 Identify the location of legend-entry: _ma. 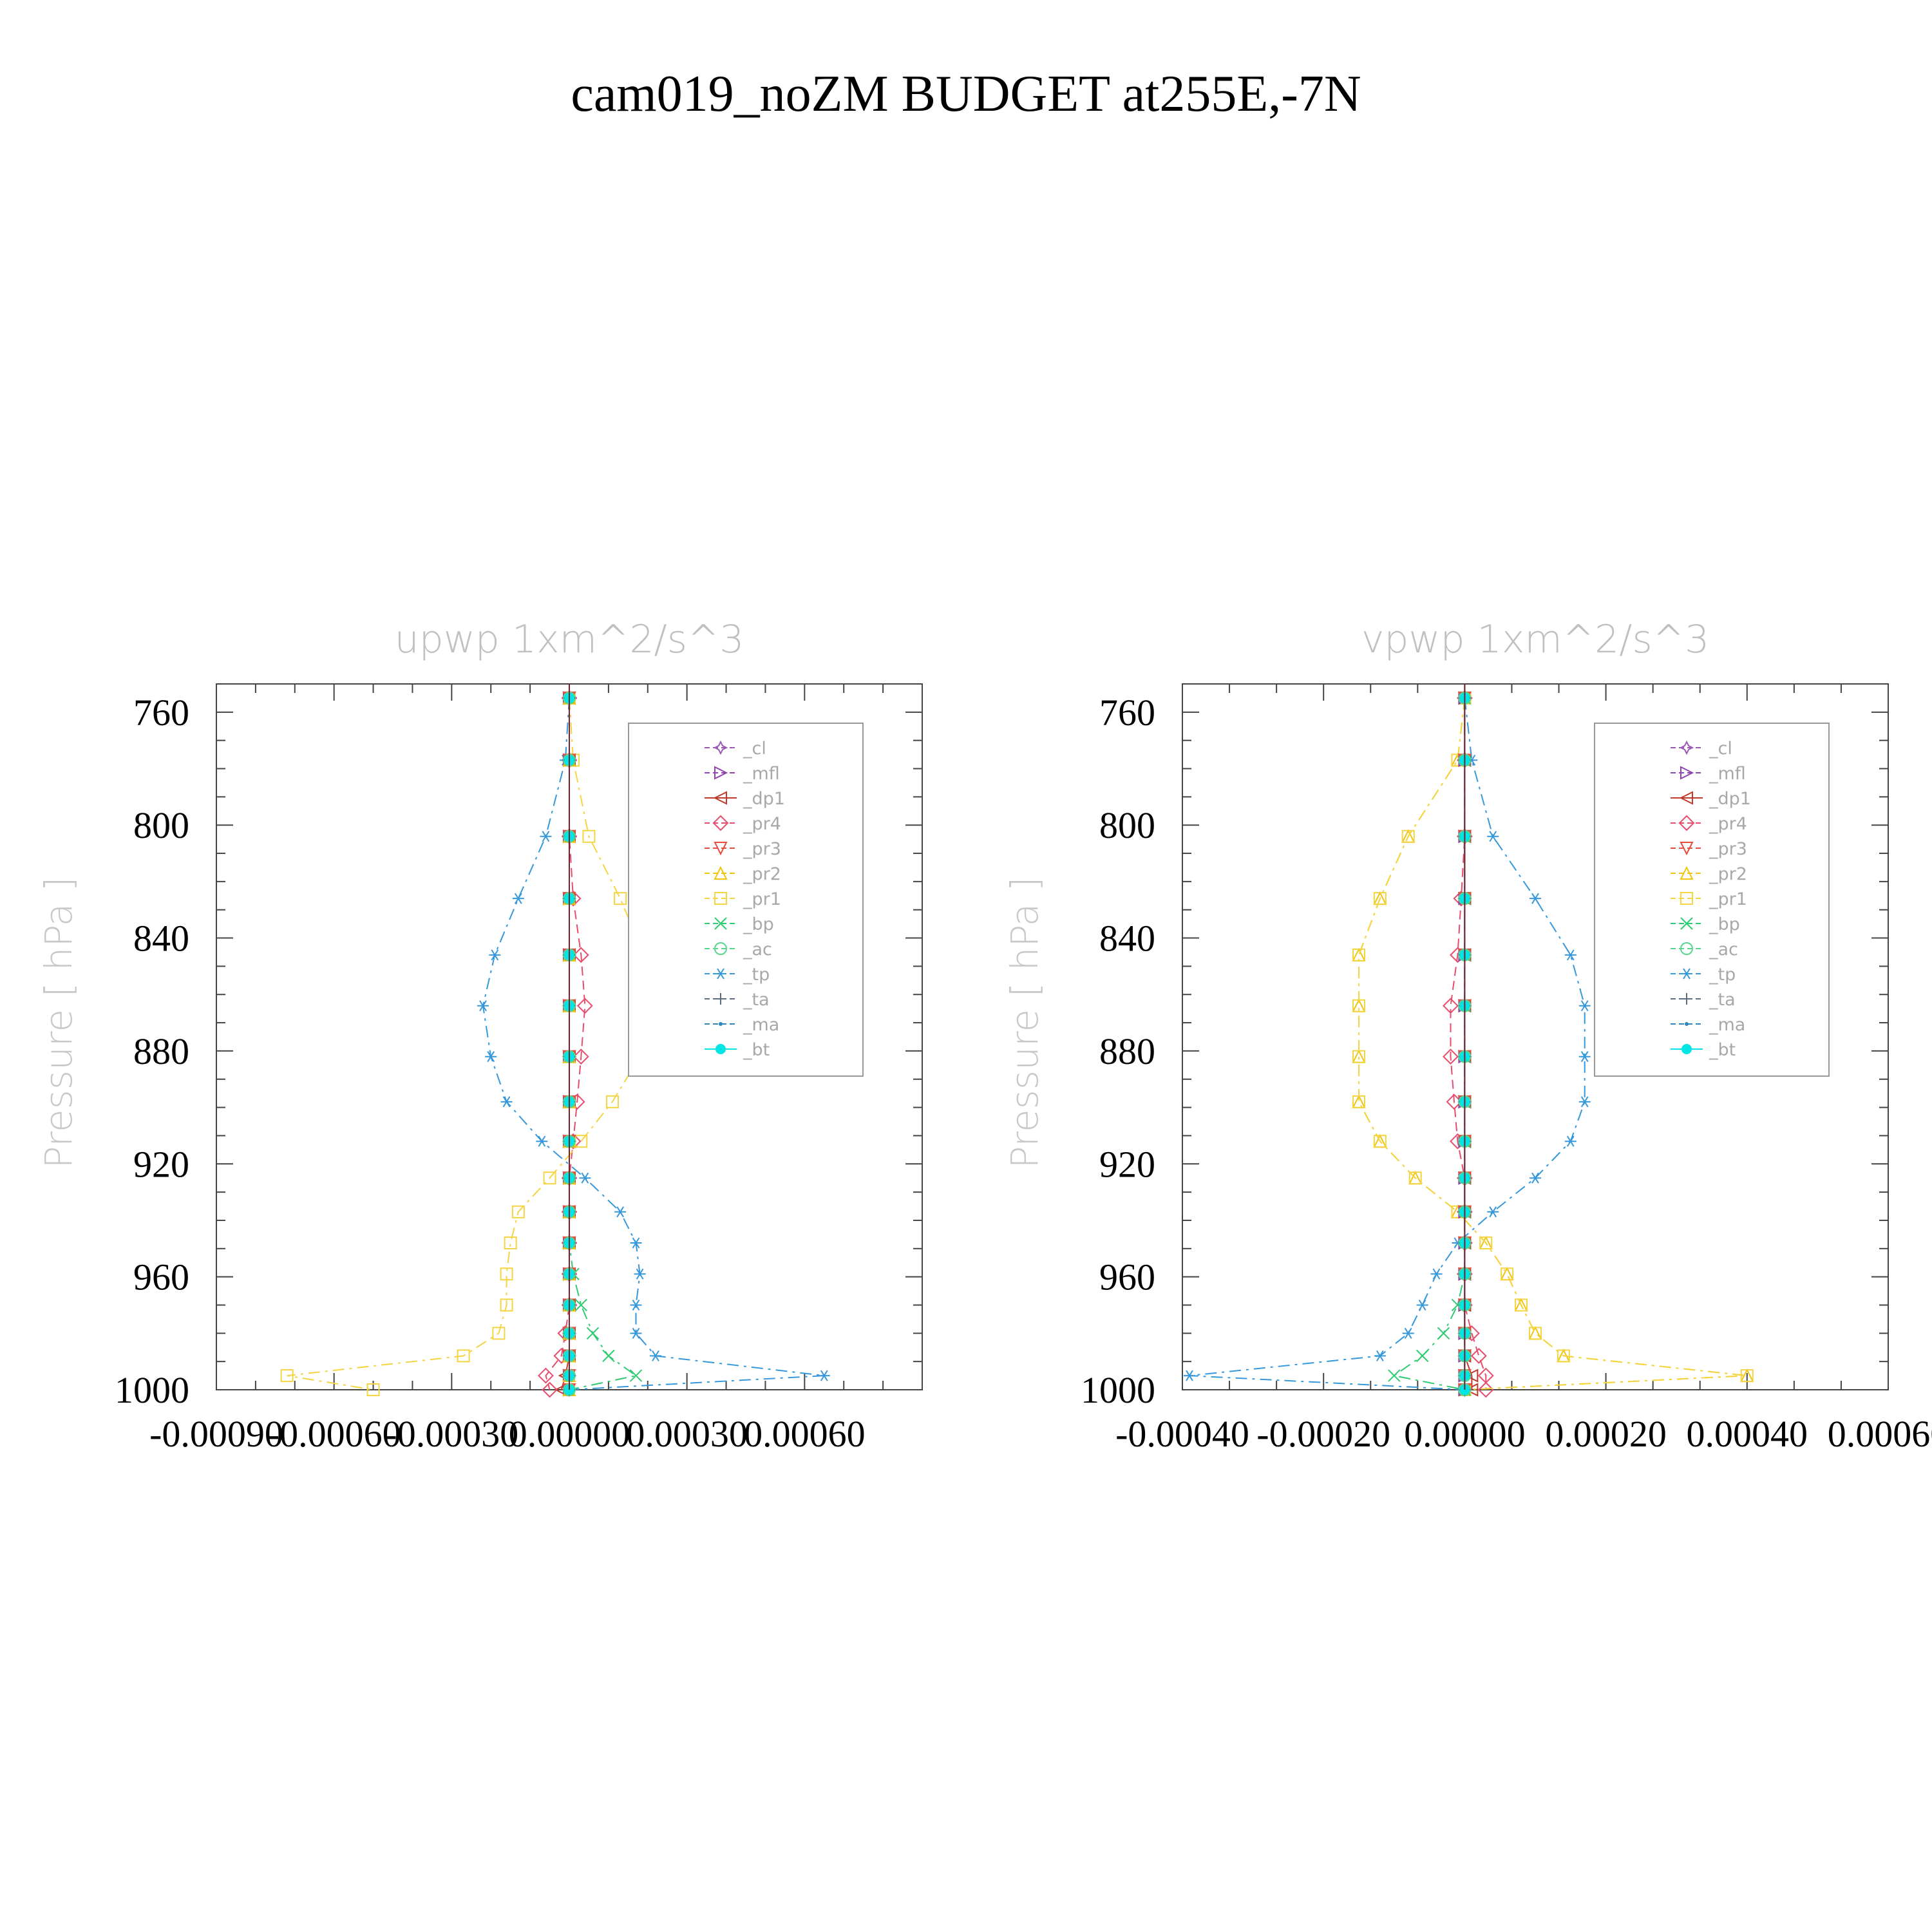
(742, 1025).